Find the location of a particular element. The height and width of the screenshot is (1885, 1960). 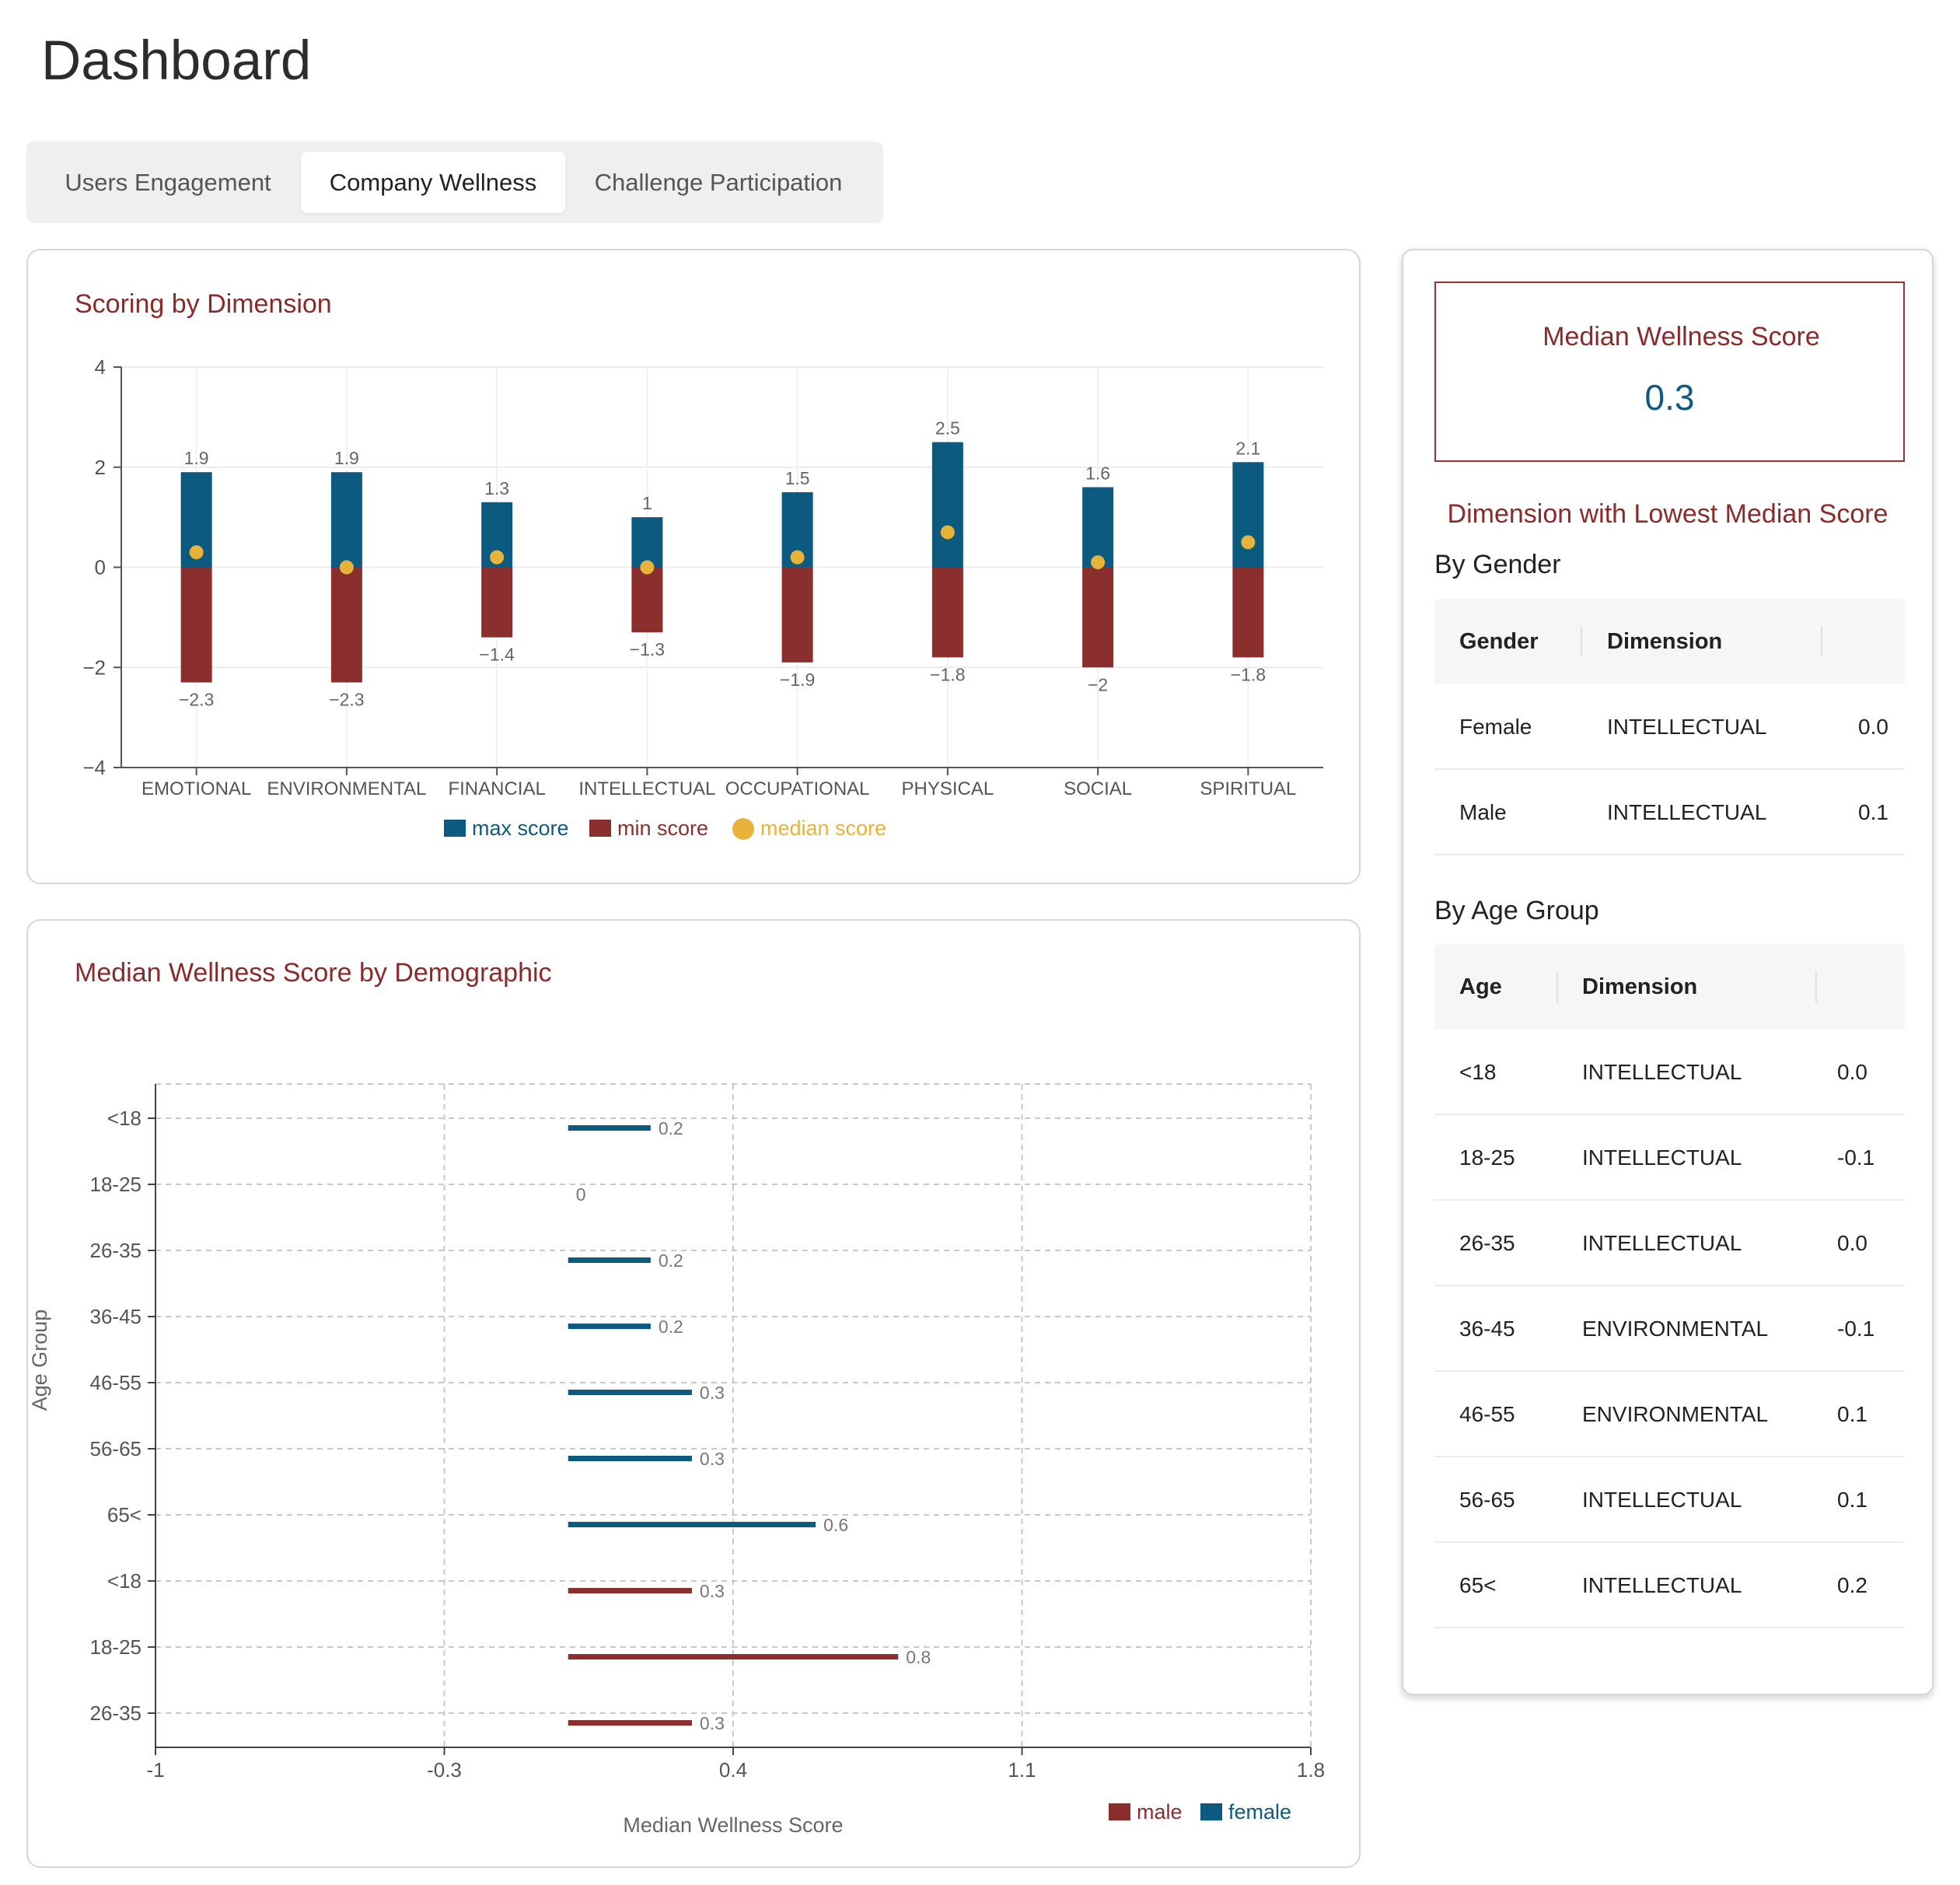

y-tick-label: 0 is located at coordinates (100, 567).